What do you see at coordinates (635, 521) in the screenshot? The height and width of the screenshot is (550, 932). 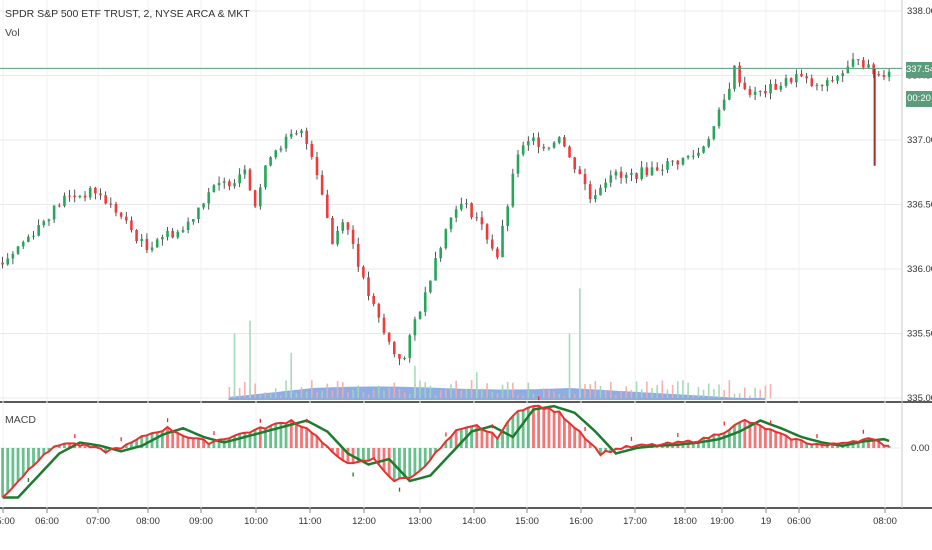 I see `time-tick-label: 17:00` at bounding box center [635, 521].